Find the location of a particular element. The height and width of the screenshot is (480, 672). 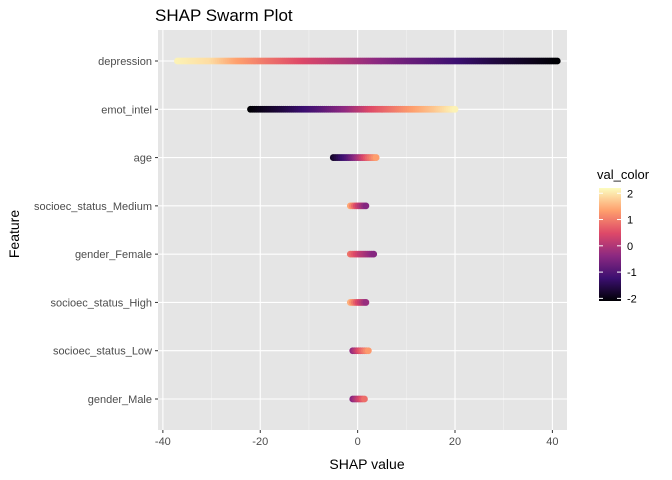

y-tick-label: socioec_status_High is located at coordinates (101, 303).